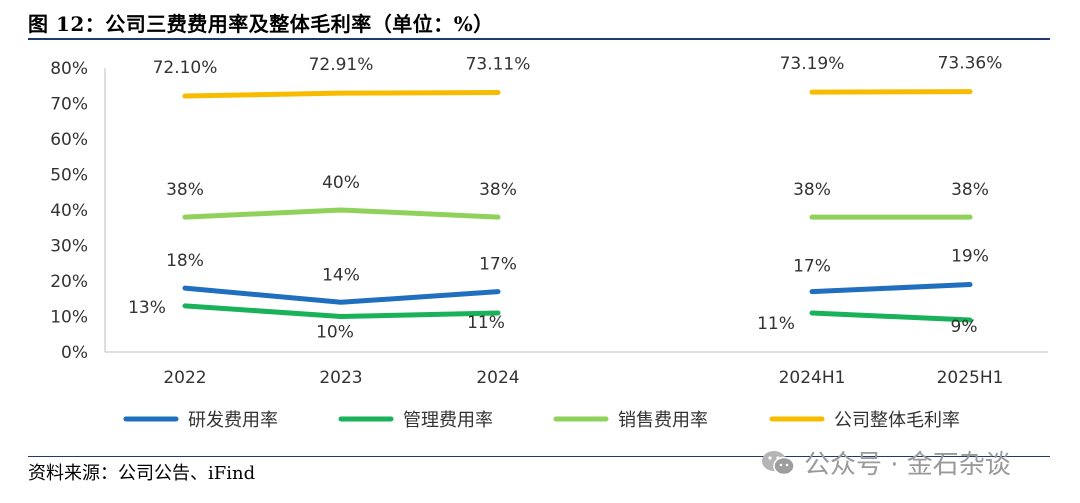  I want to click on x-tick-label: 2023, so click(340, 378).